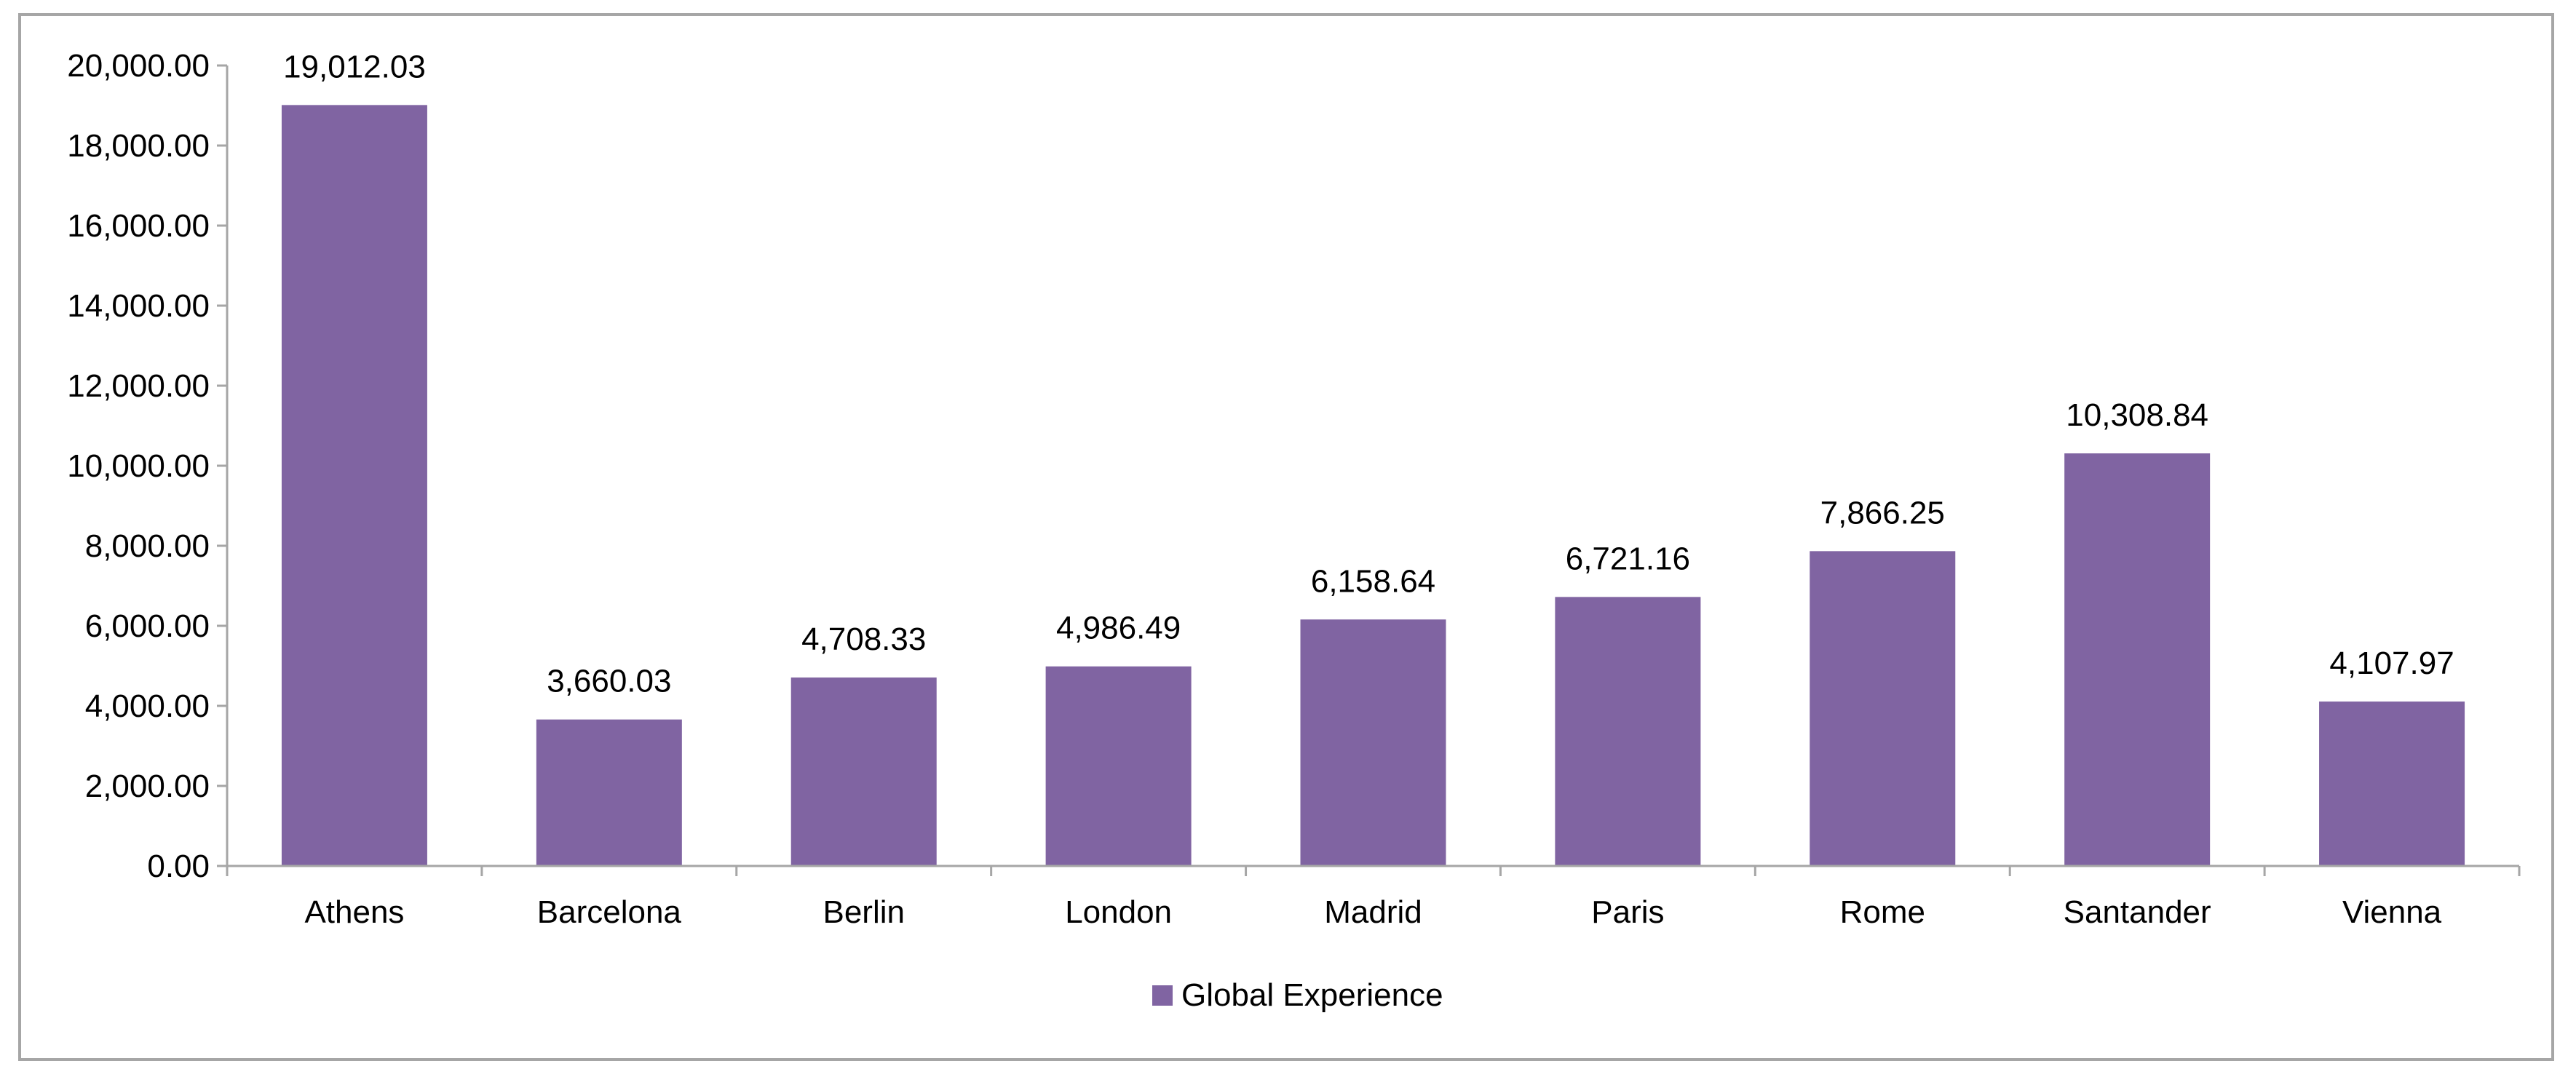 This screenshot has height=1077, width=2576. Describe the element at coordinates (609, 681) in the screenshot. I see `data-label-barcelona: 3,660.03` at that location.